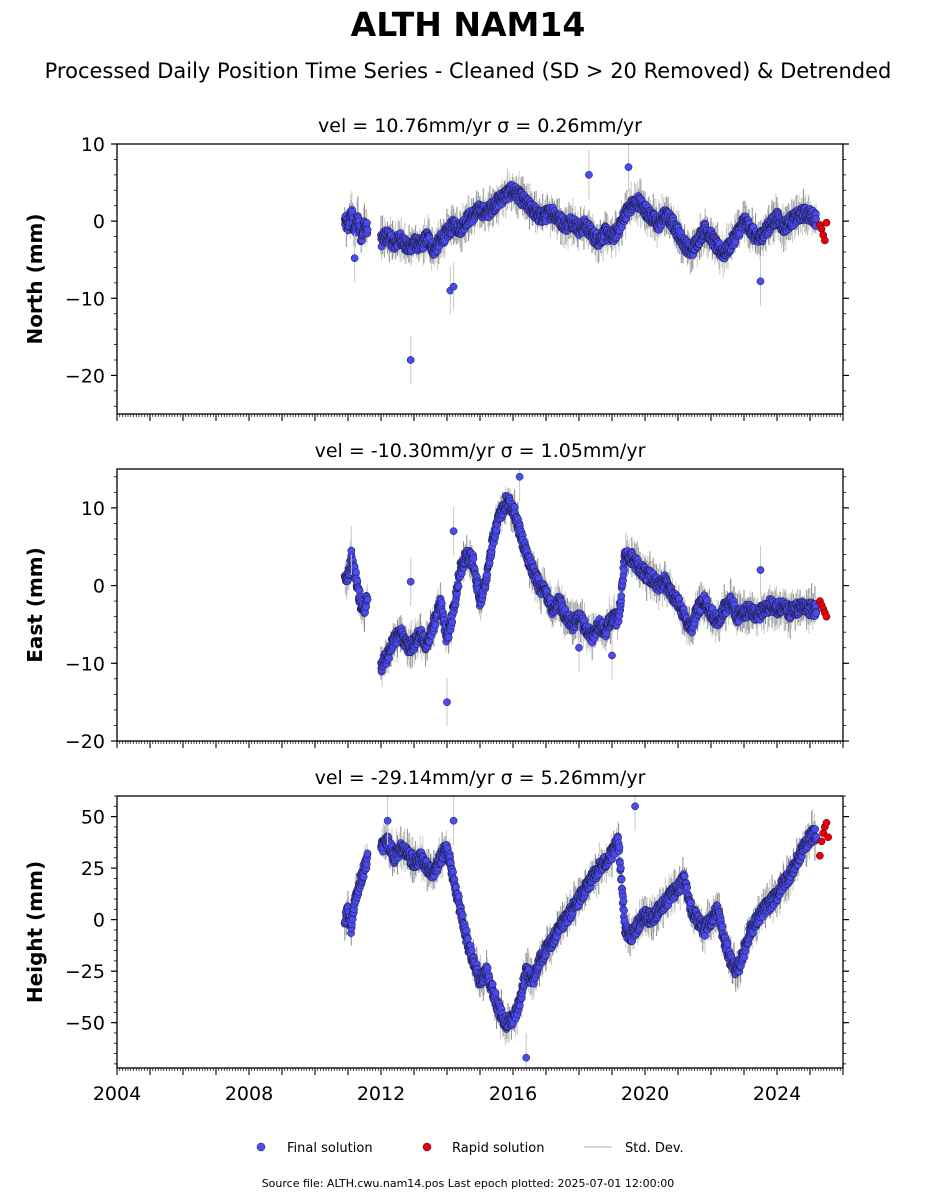 This screenshot has height=1200, width=937. I want to click on panel-title: vel = -10.30mm/yr σ = 1.05mm/yr, so click(480, 451).